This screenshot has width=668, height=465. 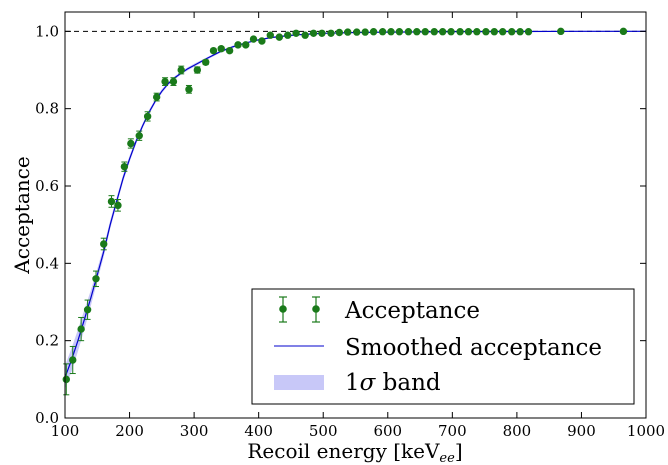 What do you see at coordinates (354, 452) in the screenshot?
I see `x-axis-label: Recoil energy [keVee]` at bounding box center [354, 452].